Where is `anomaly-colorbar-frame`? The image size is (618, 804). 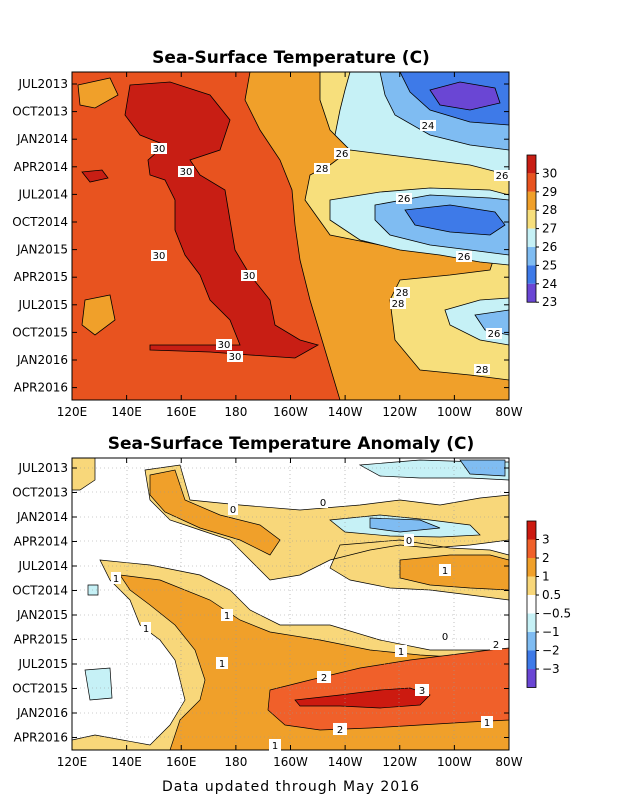 anomaly-colorbar-frame is located at coordinates (531, 604).